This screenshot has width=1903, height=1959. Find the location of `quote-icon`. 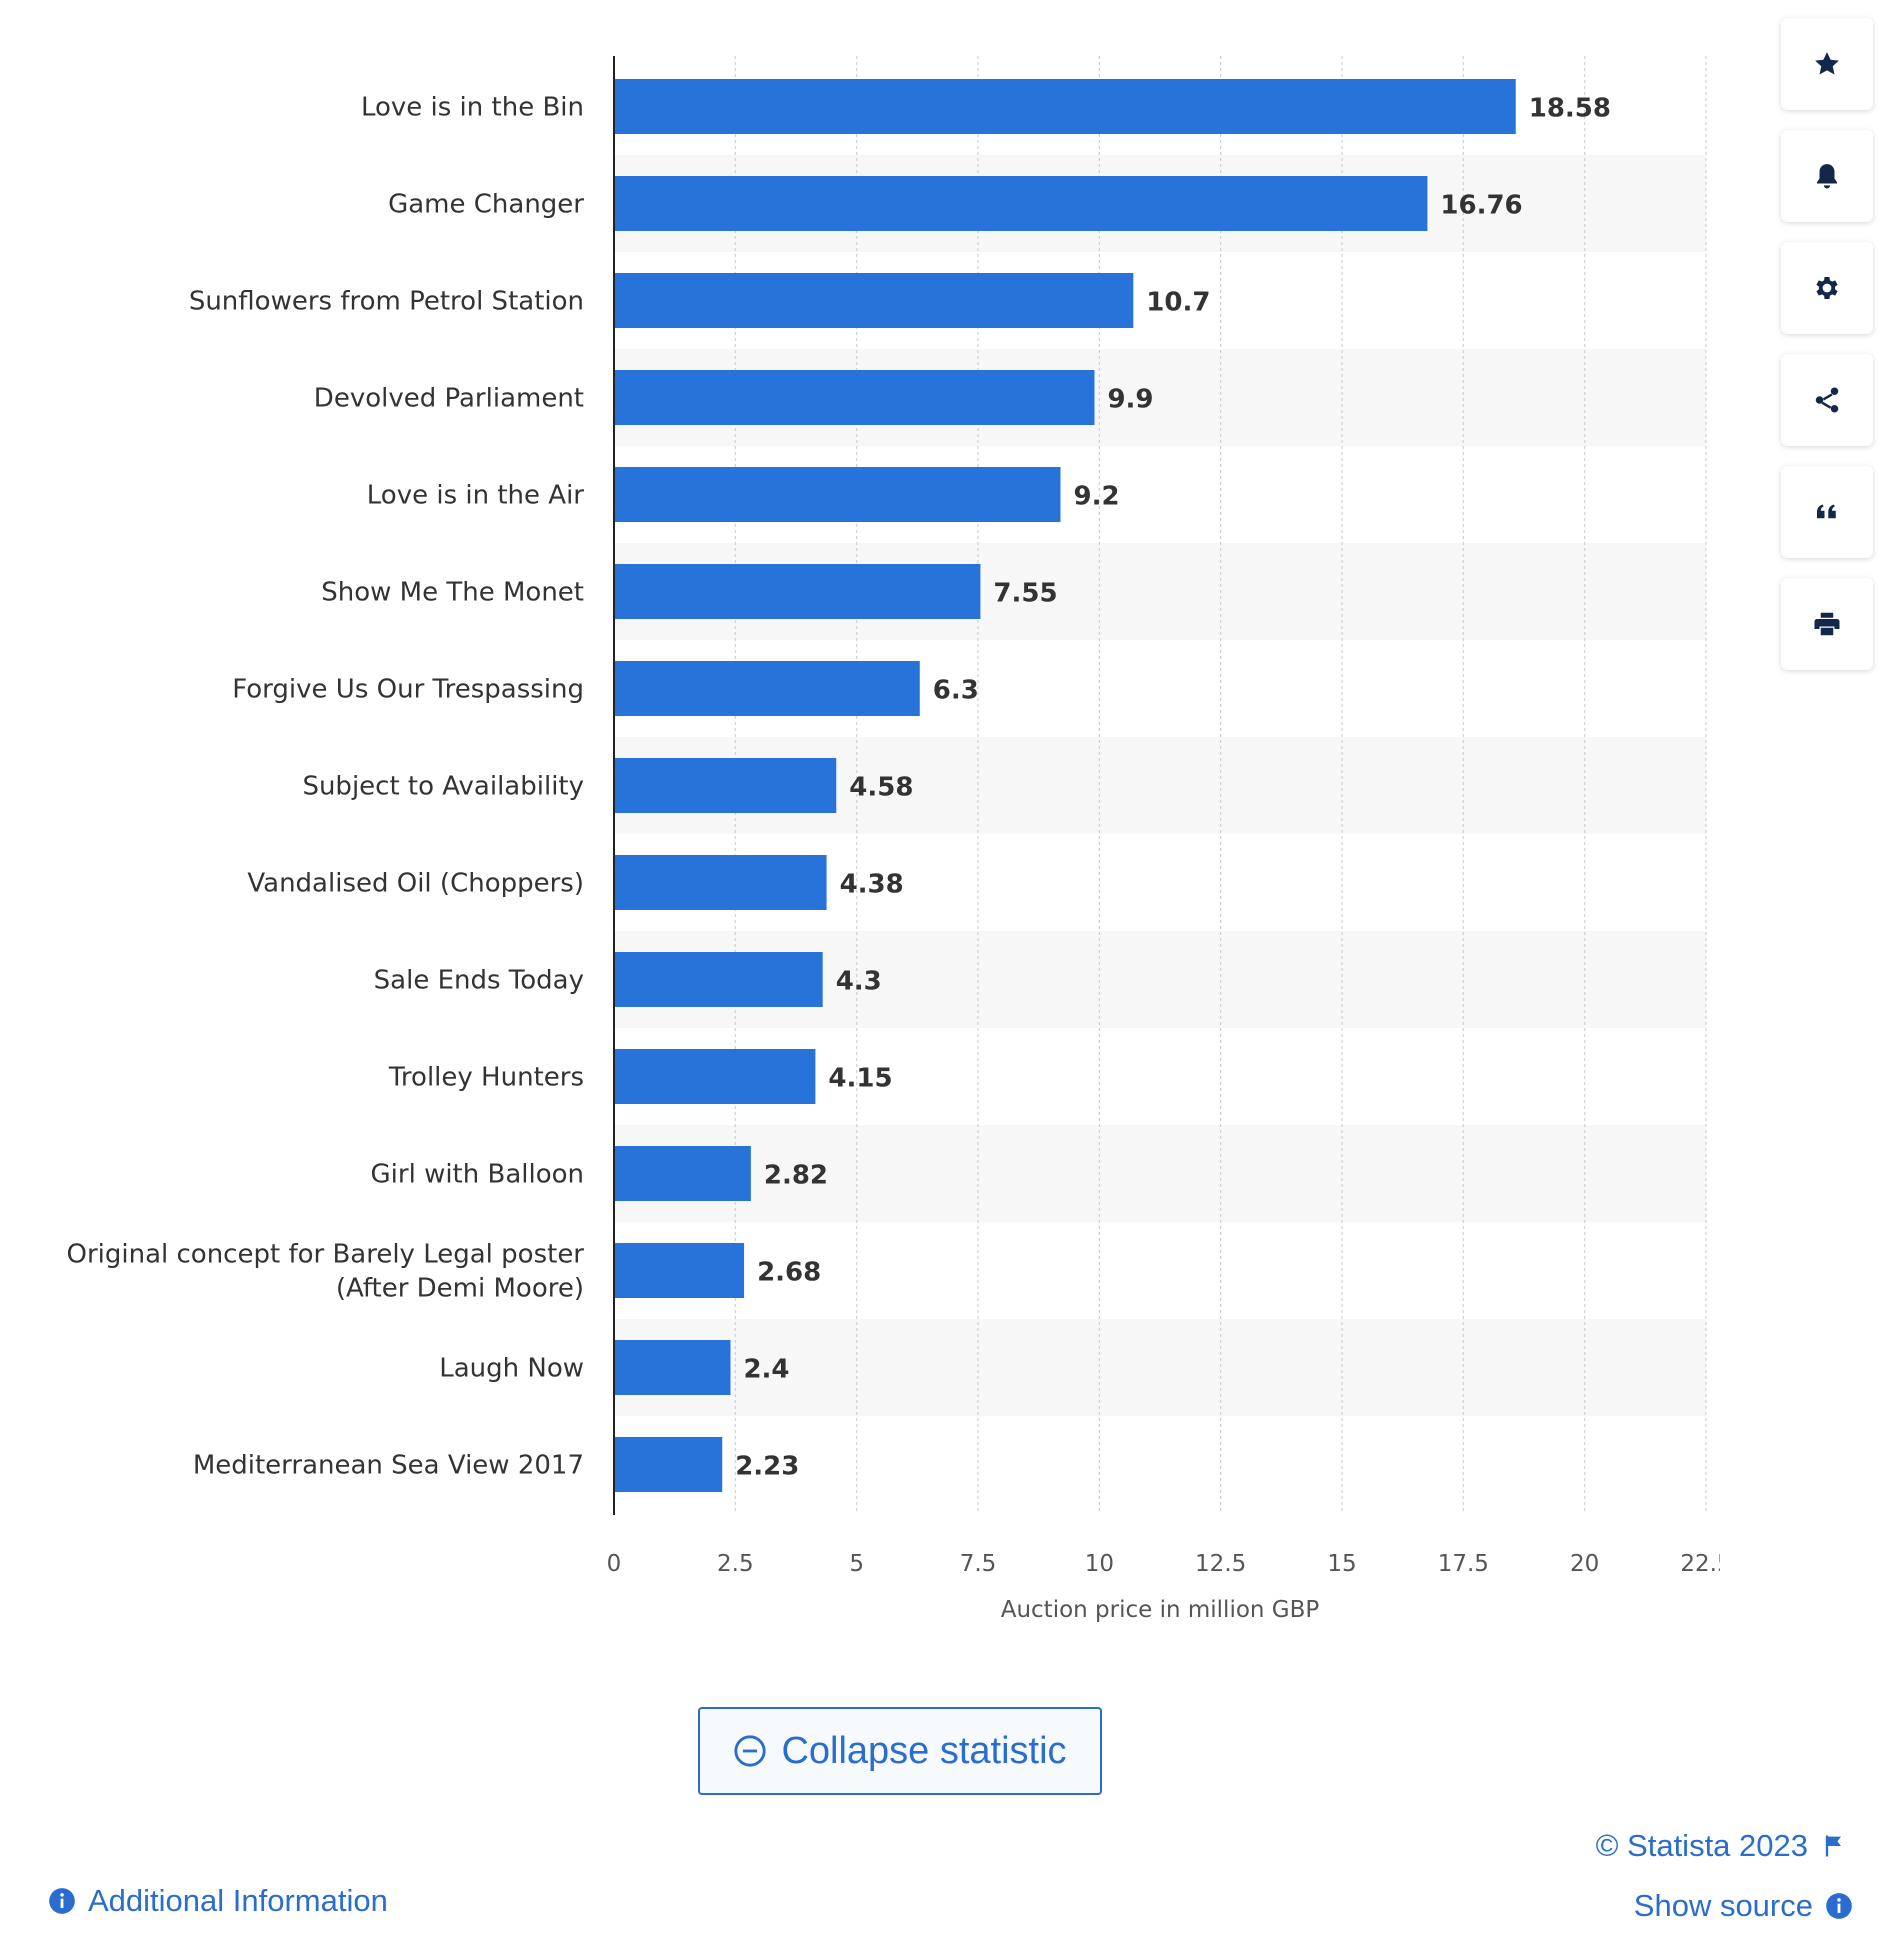

quote-icon is located at coordinates (1826, 511).